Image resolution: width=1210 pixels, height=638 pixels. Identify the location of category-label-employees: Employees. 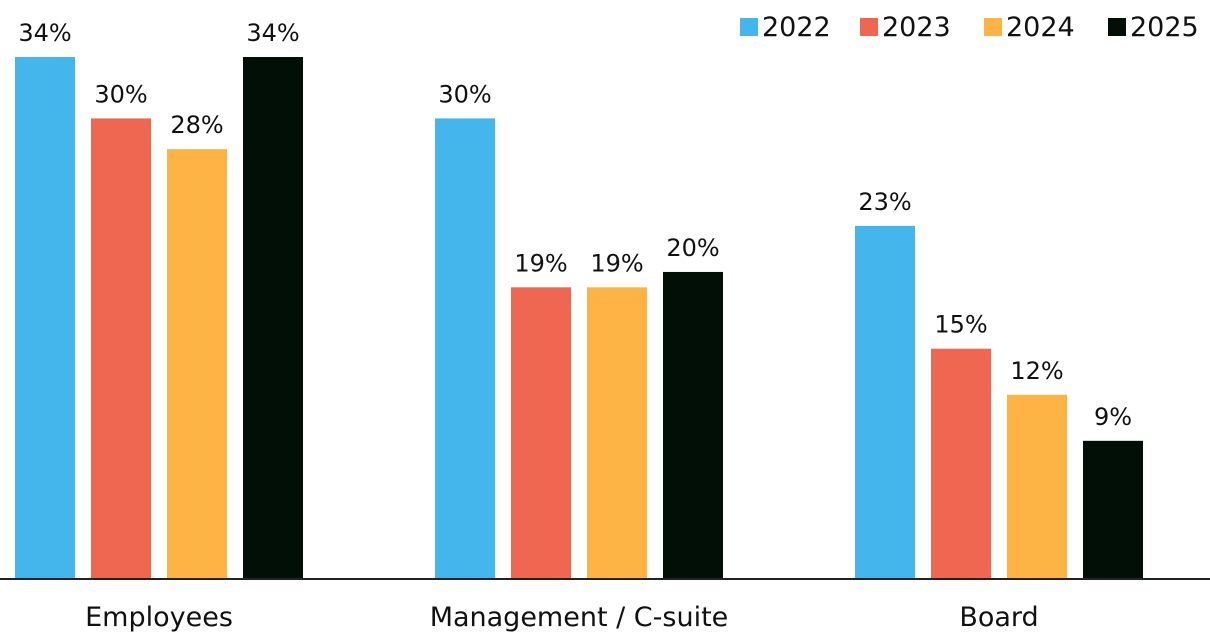
(159, 617).